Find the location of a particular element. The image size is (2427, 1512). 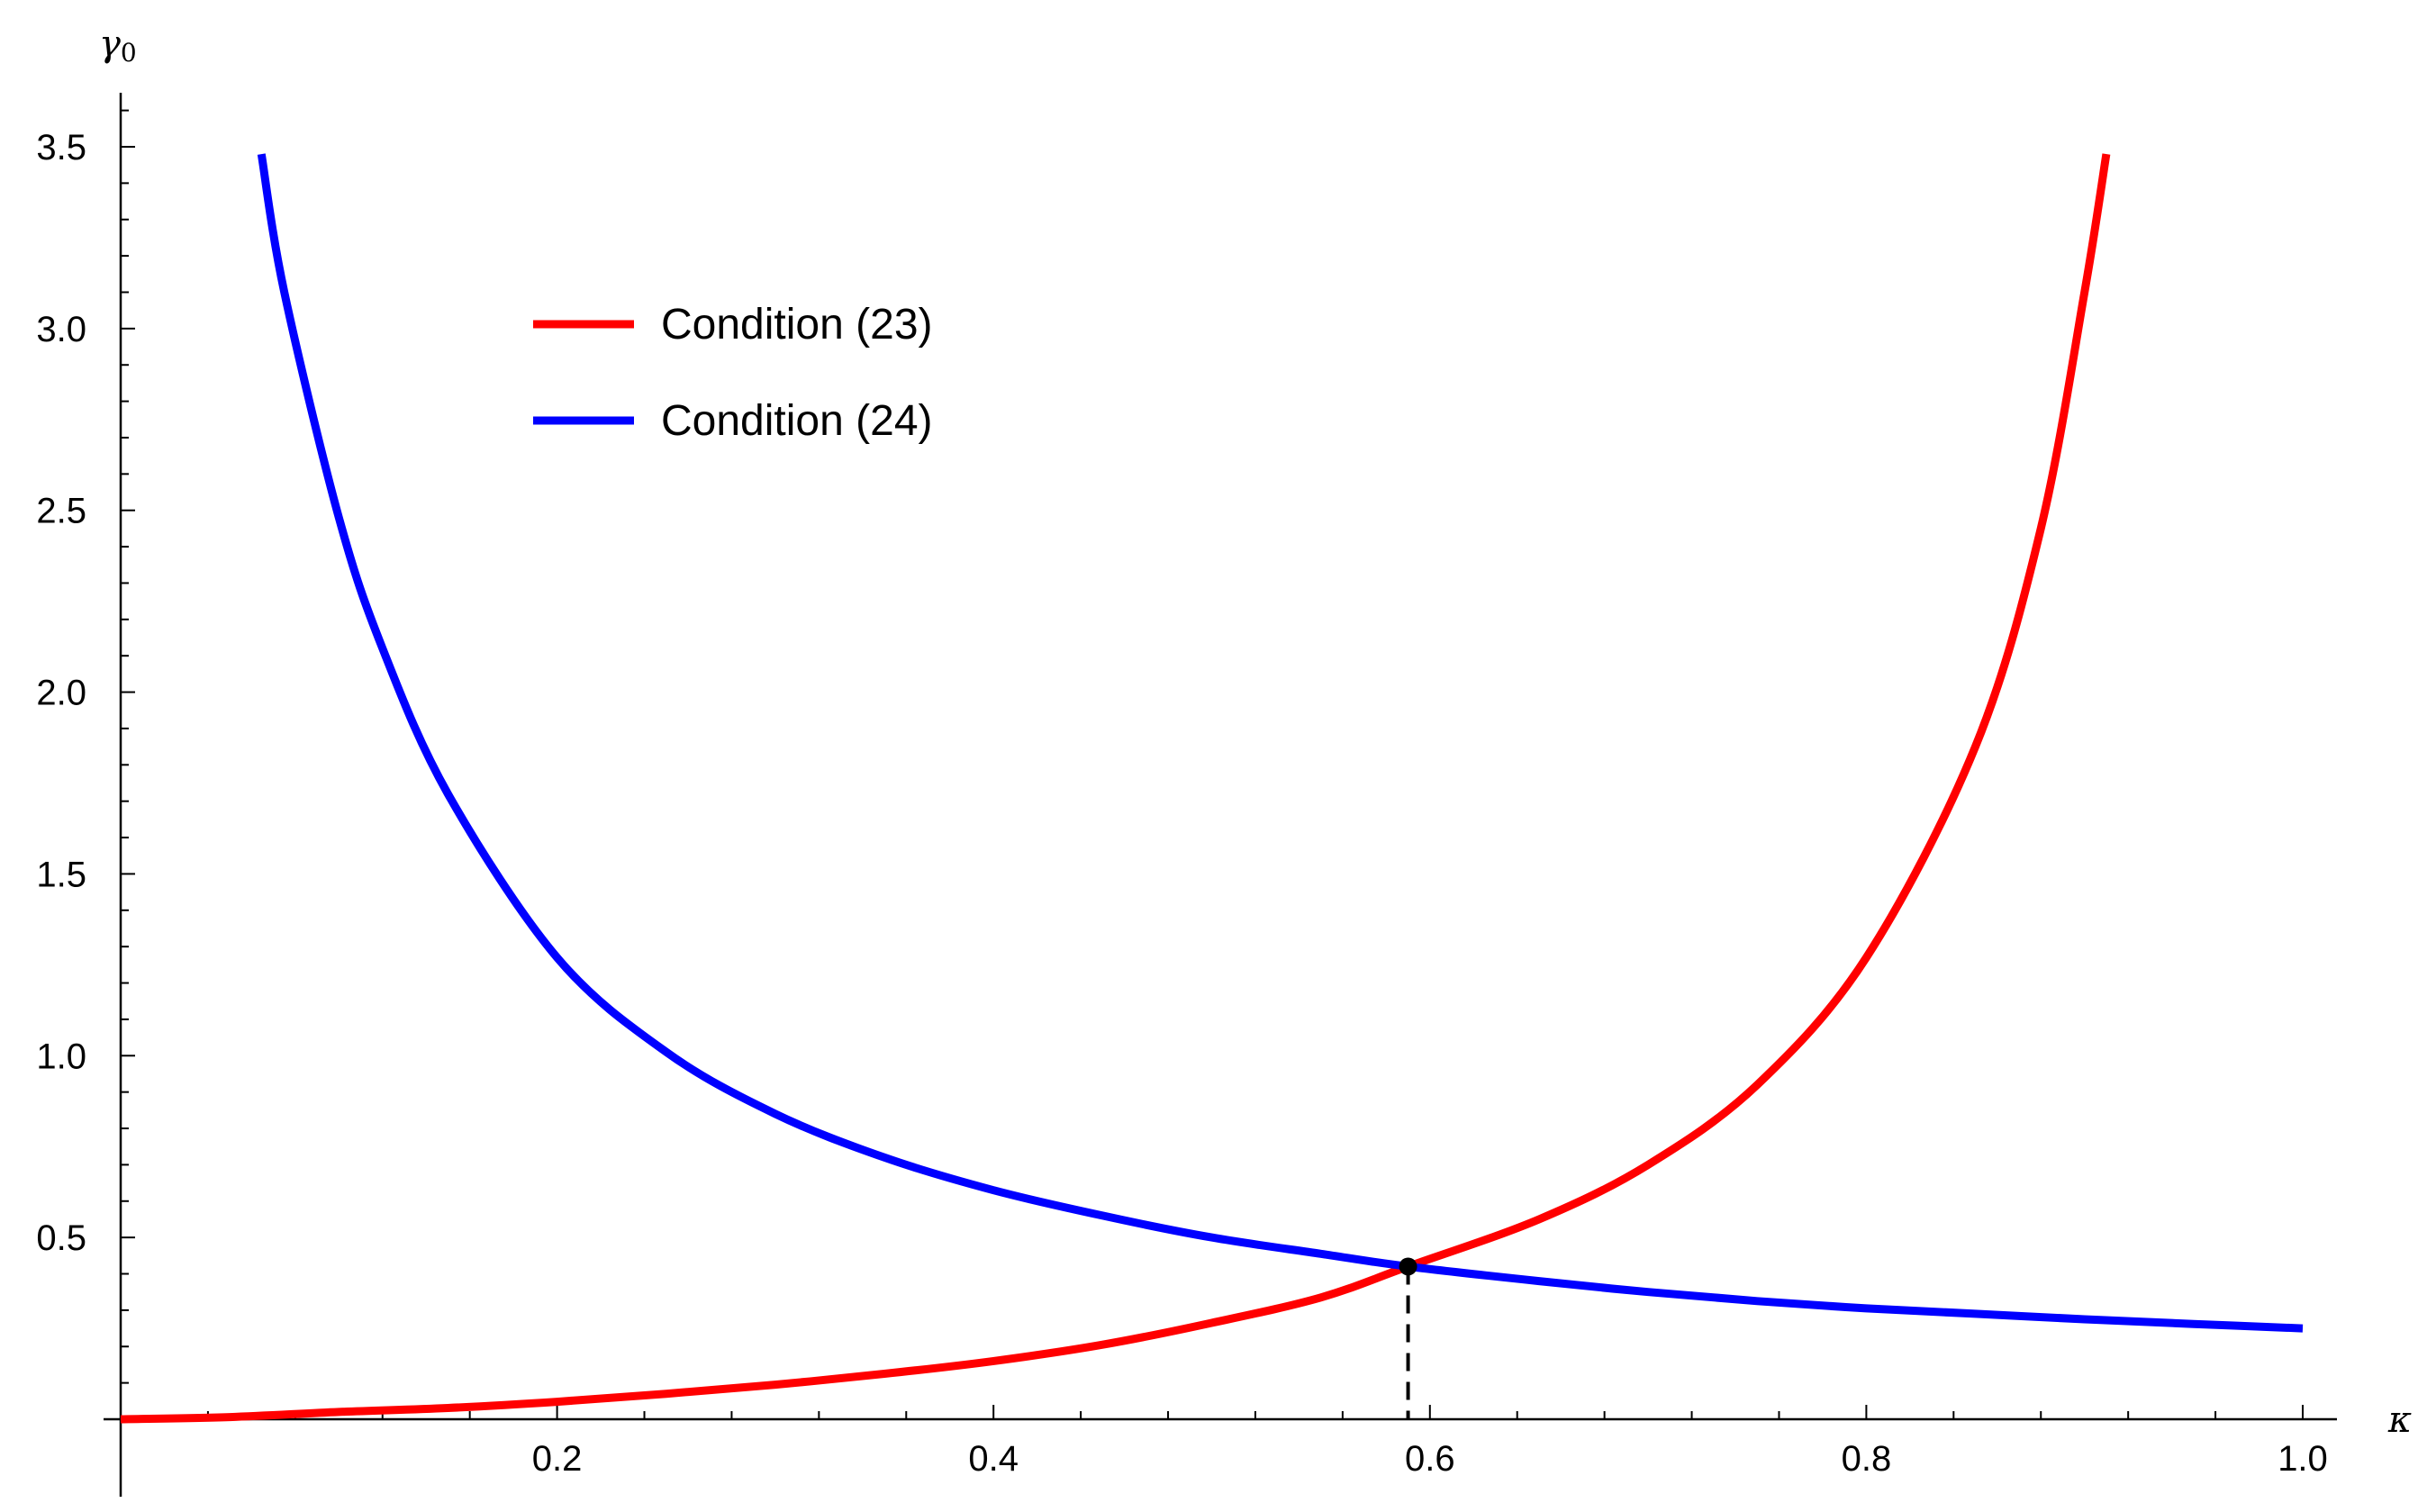

y-tick-label: 2.0 is located at coordinates (61, 693).